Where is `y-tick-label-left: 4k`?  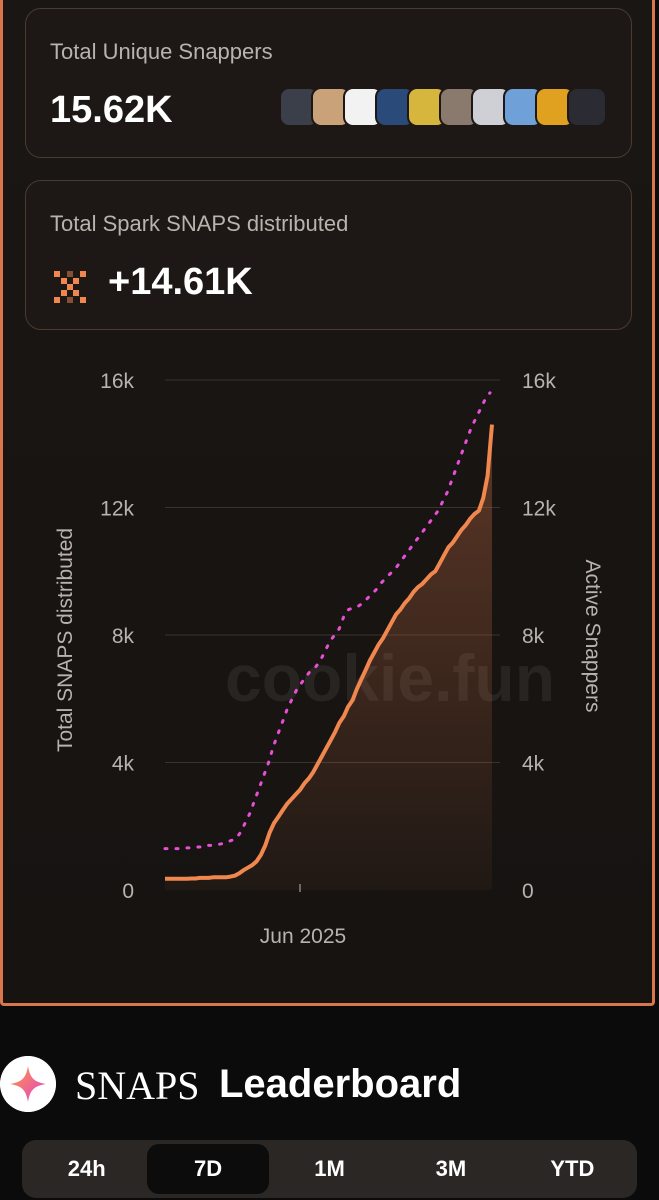
y-tick-label-left: 4k is located at coordinates (123, 764).